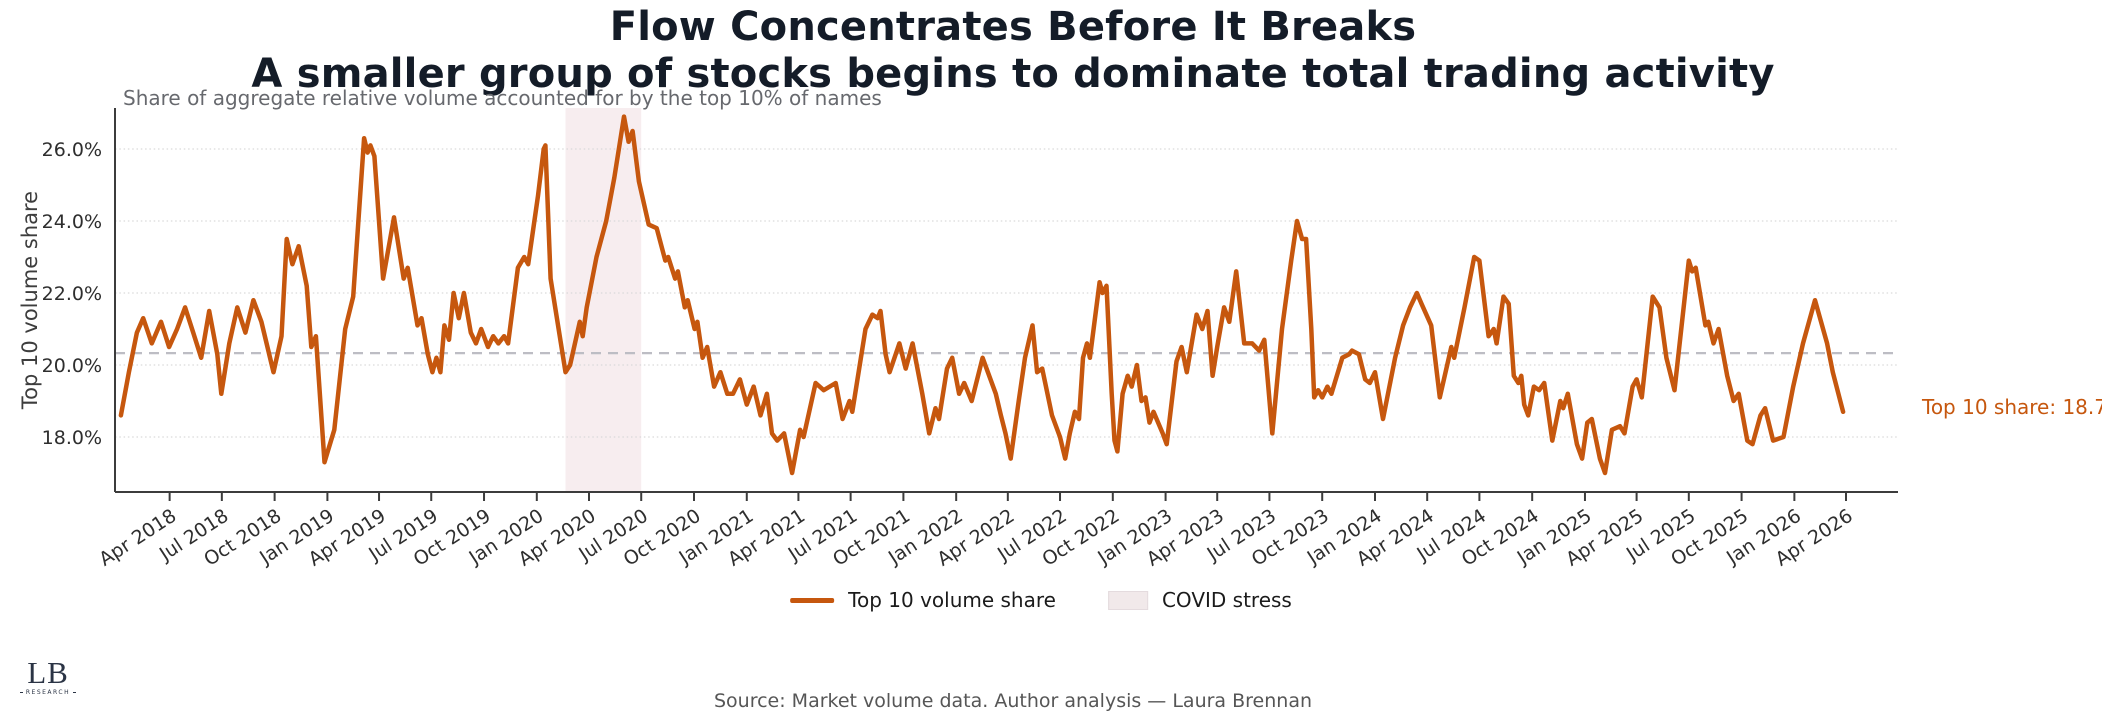 This screenshot has height=720, width=2102. Describe the element at coordinates (72, 366) in the screenshot. I see `y-tick-label: 20.0%` at that location.